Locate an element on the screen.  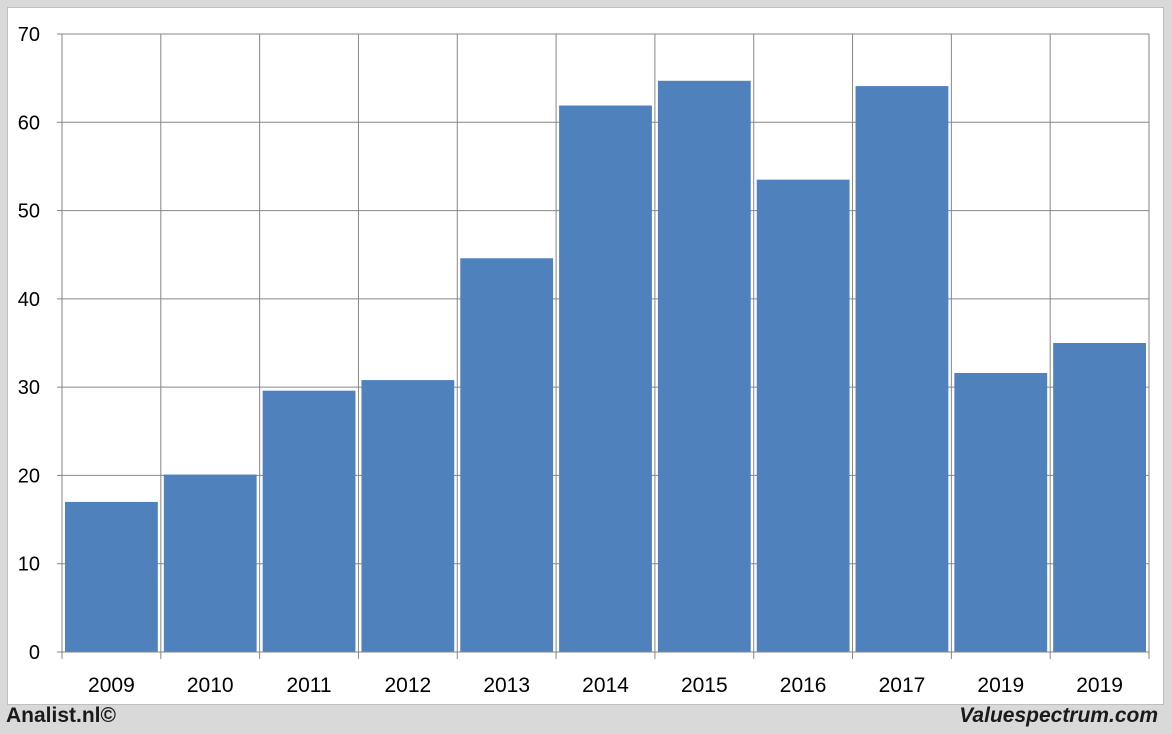
x-tick-label: 2009 is located at coordinates (111, 685).